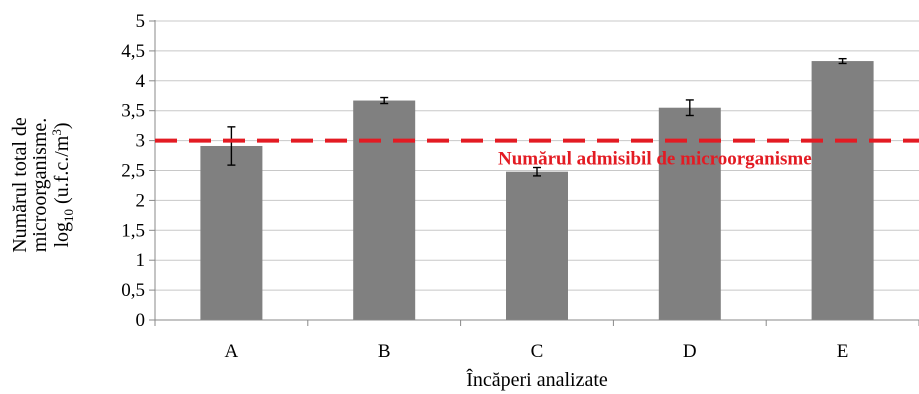 The image size is (919, 394). Describe the element at coordinates (232, 351) in the screenshot. I see `x-tick-label: A` at that location.